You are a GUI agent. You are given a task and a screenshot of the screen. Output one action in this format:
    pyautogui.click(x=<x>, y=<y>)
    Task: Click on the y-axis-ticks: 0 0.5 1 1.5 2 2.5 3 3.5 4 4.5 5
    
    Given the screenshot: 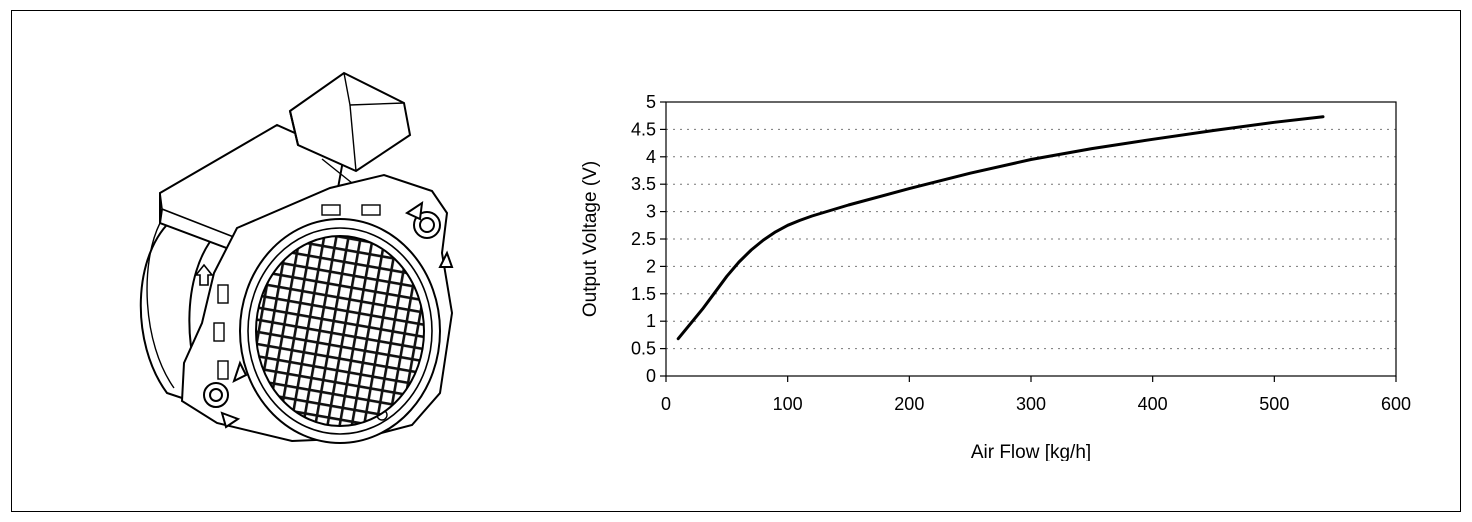 What is the action you would take?
    pyautogui.click(x=648, y=239)
    